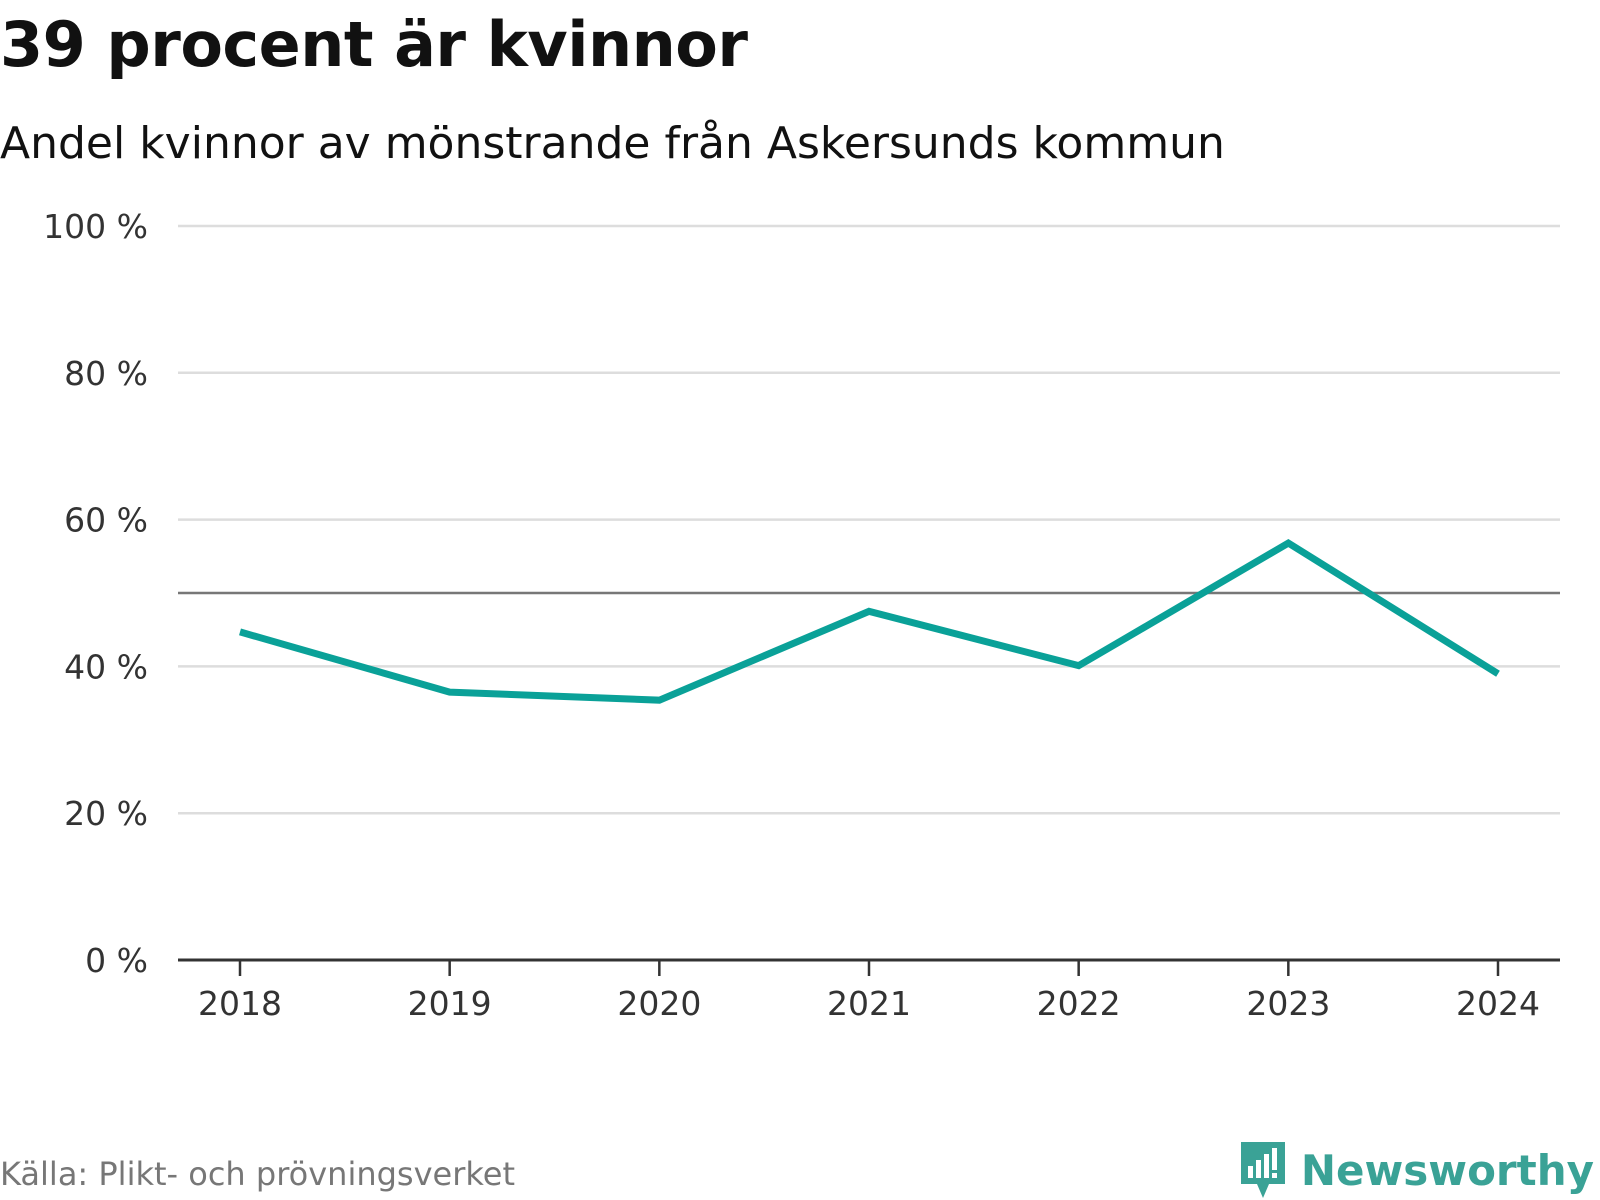 The height and width of the screenshot is (1200, 1600). What do you see at coordinates (450, 1003) in the screenshot?
I see `x-tick-label: 2019` at bounding box center [450, 1003].